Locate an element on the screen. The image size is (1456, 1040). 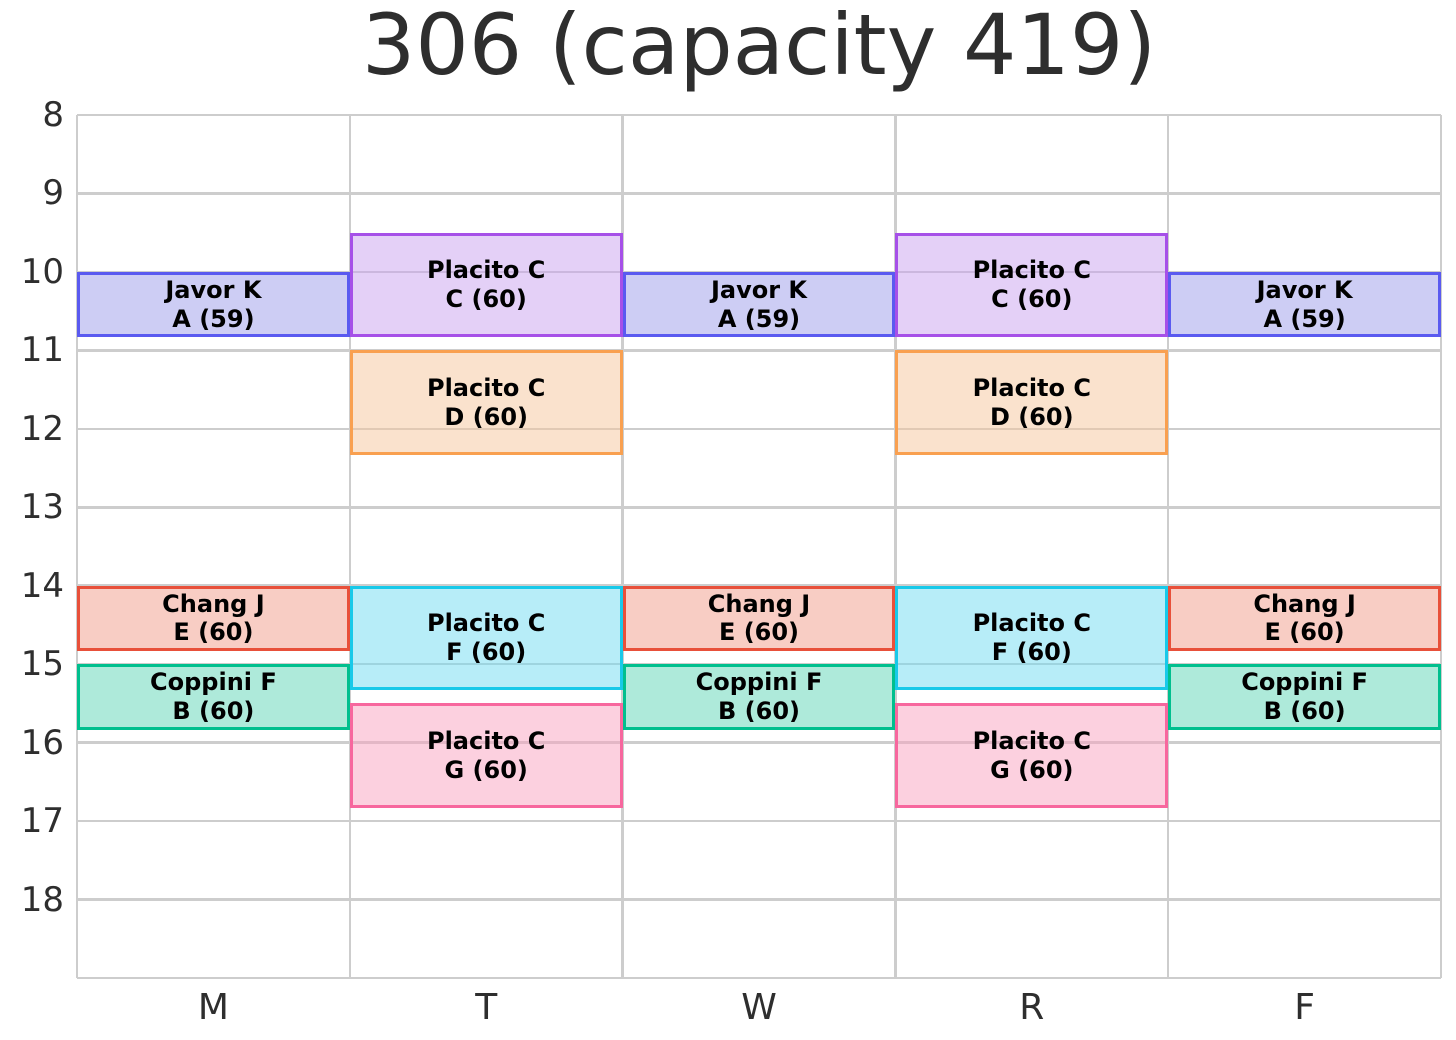
y-tick-label-16: 16 is located at coordinates (42, 742).